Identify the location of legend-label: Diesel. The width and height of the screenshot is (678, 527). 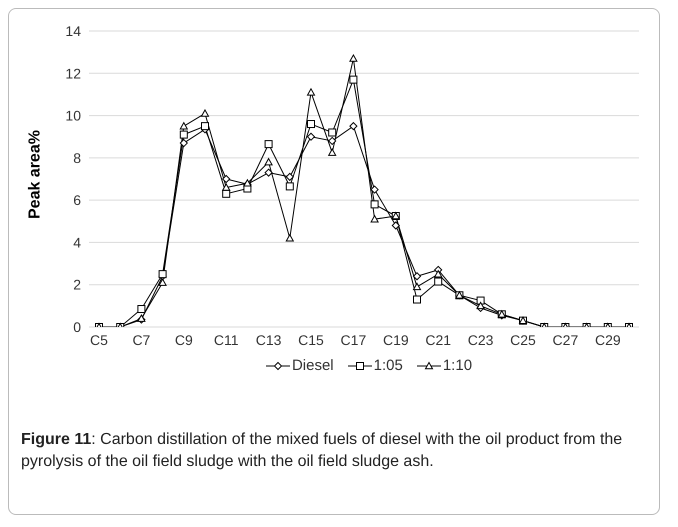
(312, 365).